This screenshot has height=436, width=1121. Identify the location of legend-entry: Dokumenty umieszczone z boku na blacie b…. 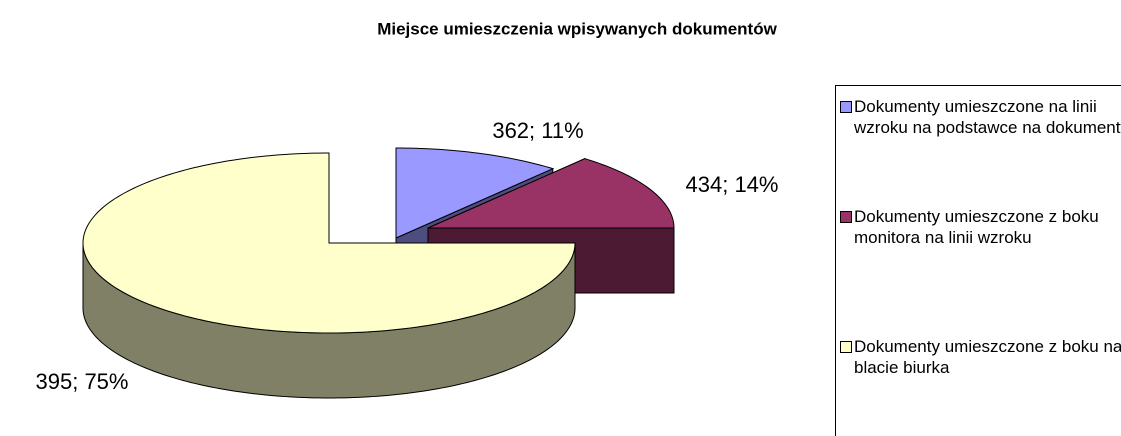
(980, 357).